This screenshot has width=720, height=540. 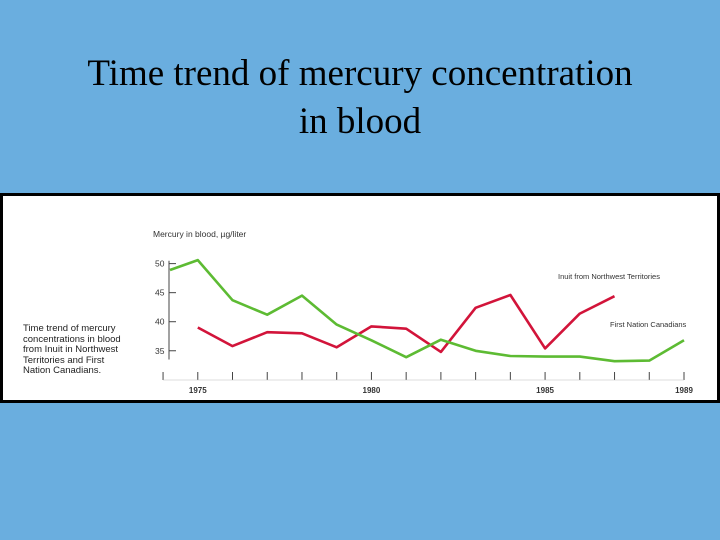 I want to click on series-line-first-nation, so click(x=427, y=310).